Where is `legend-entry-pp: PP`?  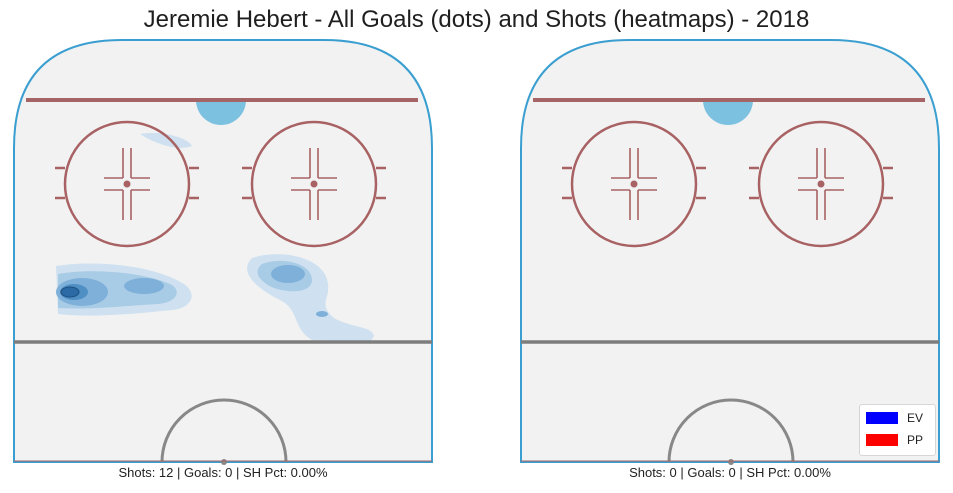 legend-entry-pp: PP is located at coordinates (894, 440).